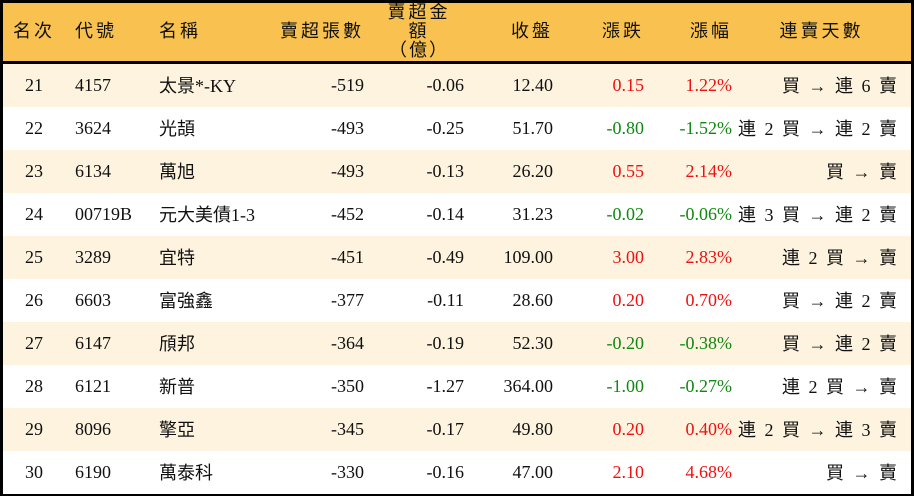 This screenshot has width=914, height=496. What do you see at coordinates (709, 170) in the screenshot?
I see `change-pct-cell: 2.14%` at bounding box center [709, 170].